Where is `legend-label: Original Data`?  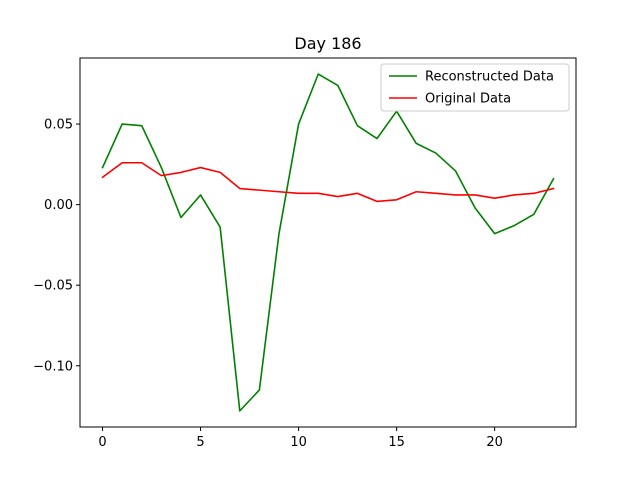
legend-label: Original Data is located at coordinates (468, 99).